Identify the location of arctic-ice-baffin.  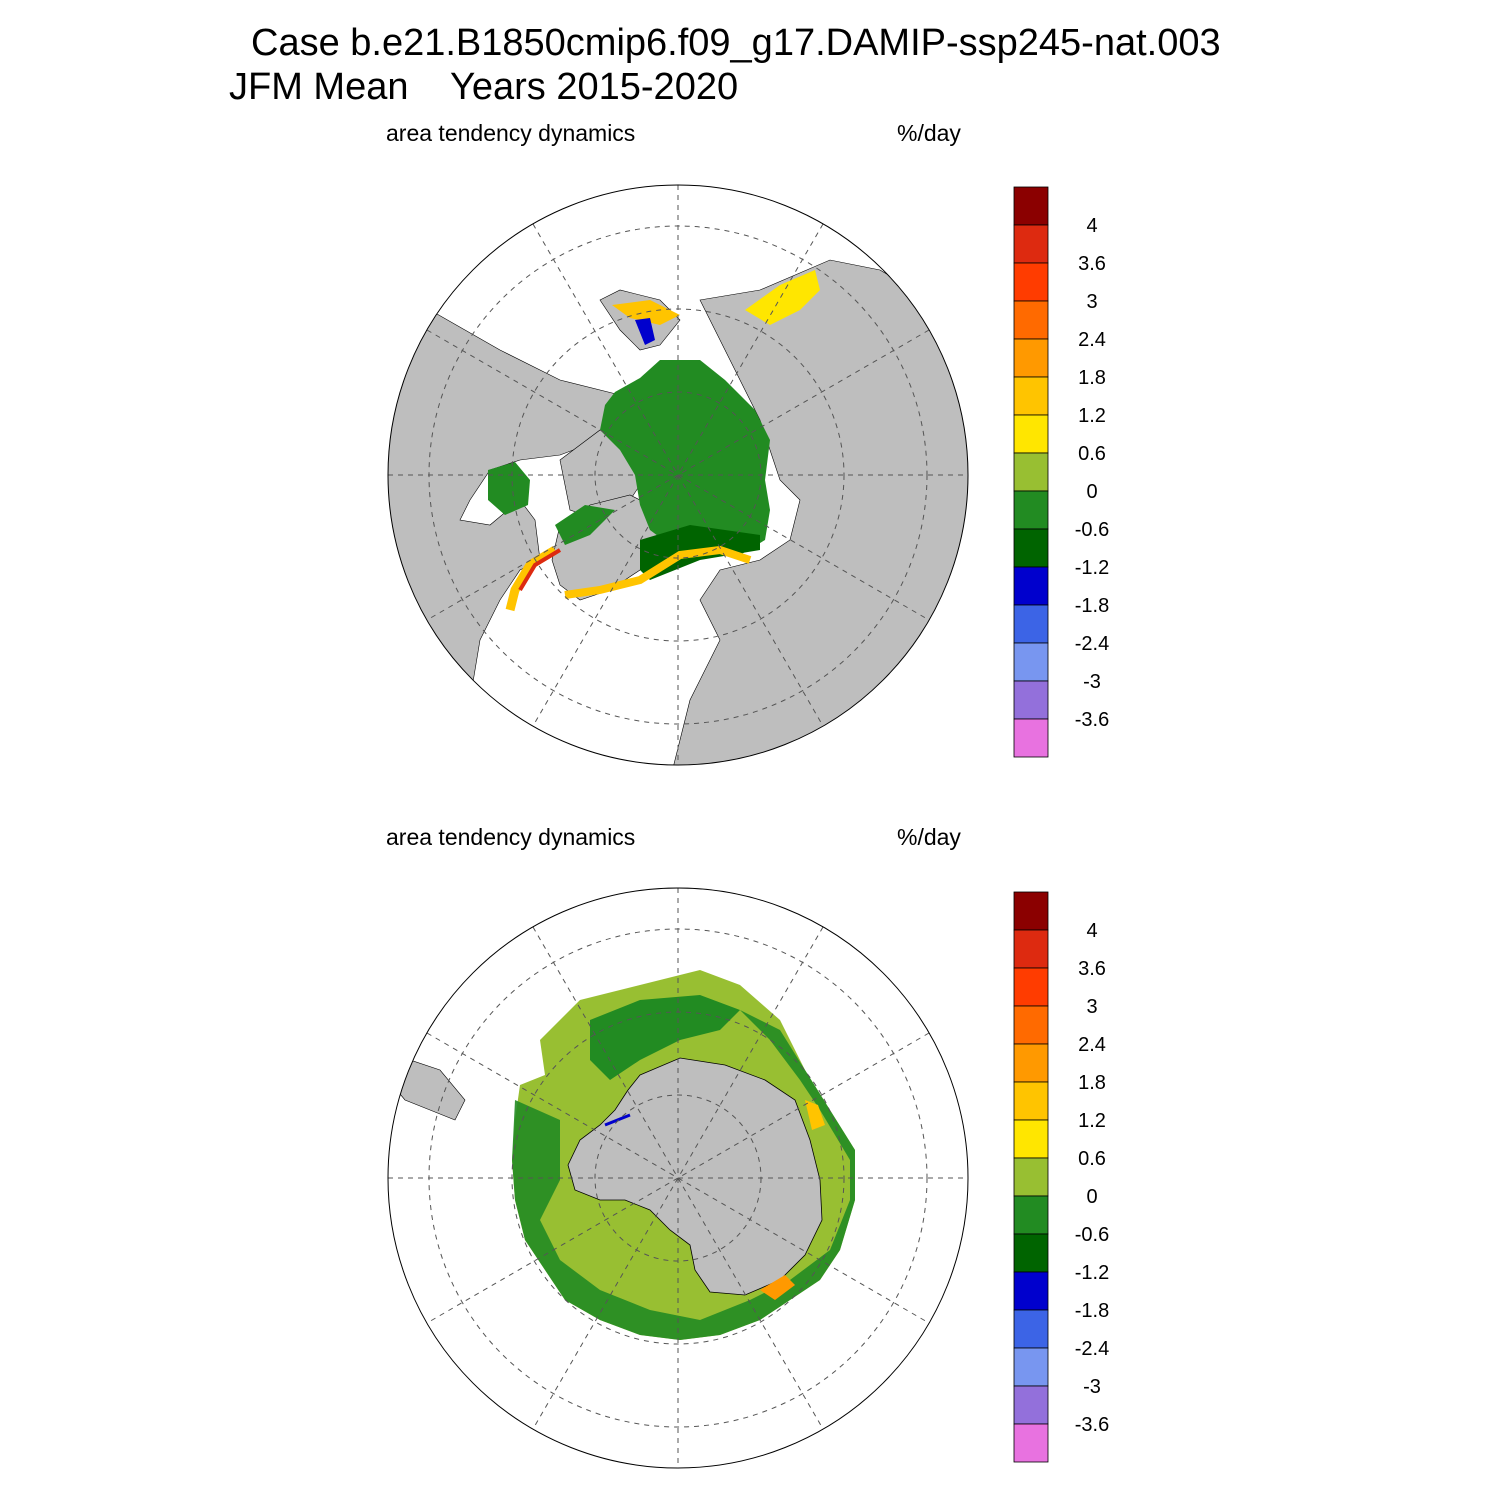
(585, 525).